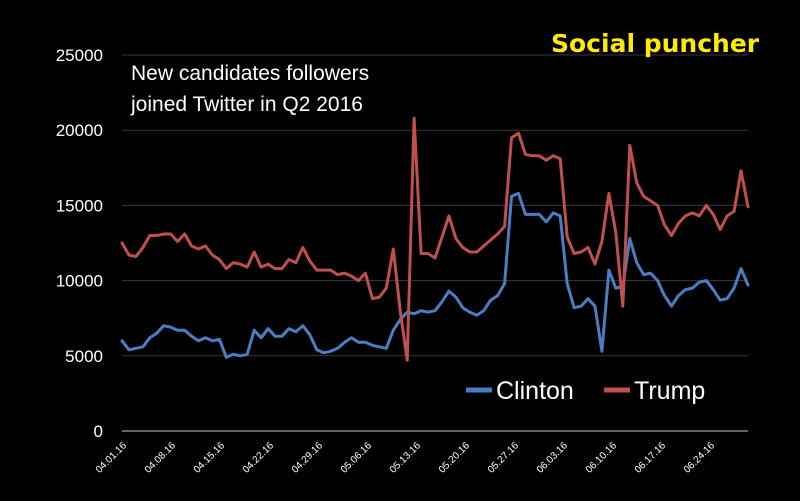 This screenshot has width=800, height=501. What do you see at coordinates (79, 243) in the screenshot?
I see `y-tick-labels: 0 5000 10000 15000 20000 25000` at bounding box center [79, 243].